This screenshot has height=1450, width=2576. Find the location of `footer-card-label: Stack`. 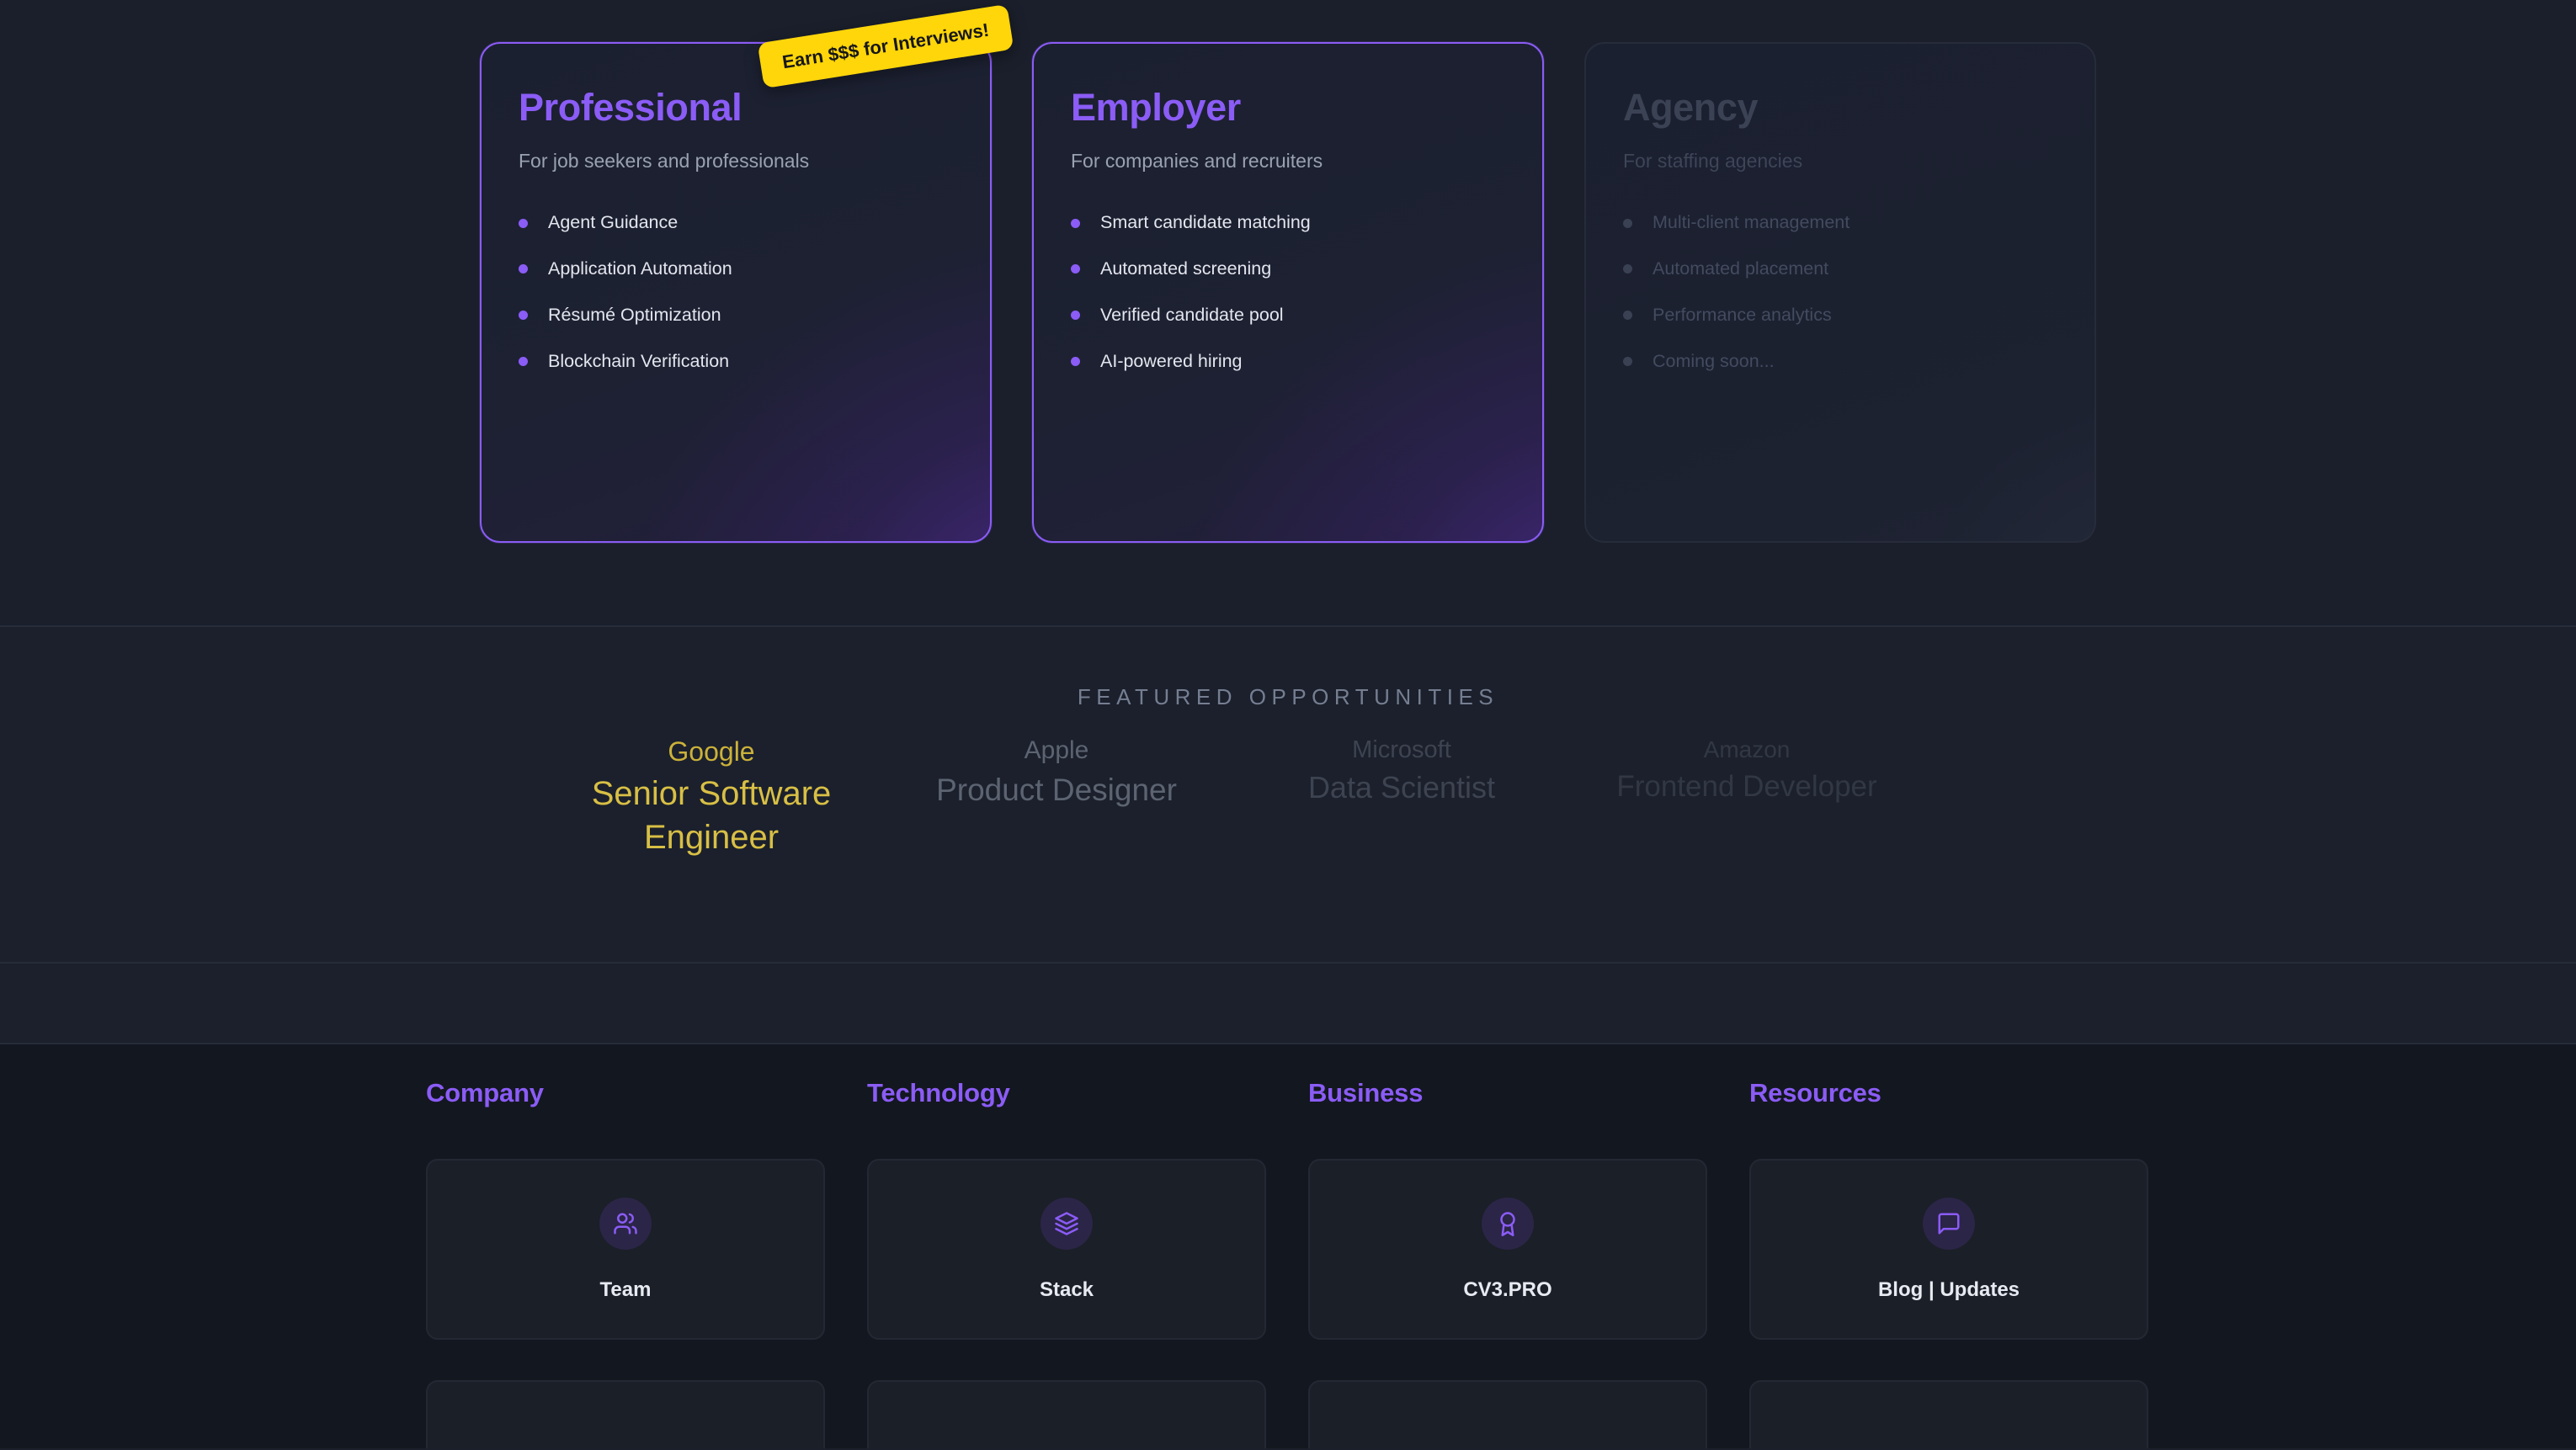

footer-card-label: Stack is located at coordinates (1066, 1289).